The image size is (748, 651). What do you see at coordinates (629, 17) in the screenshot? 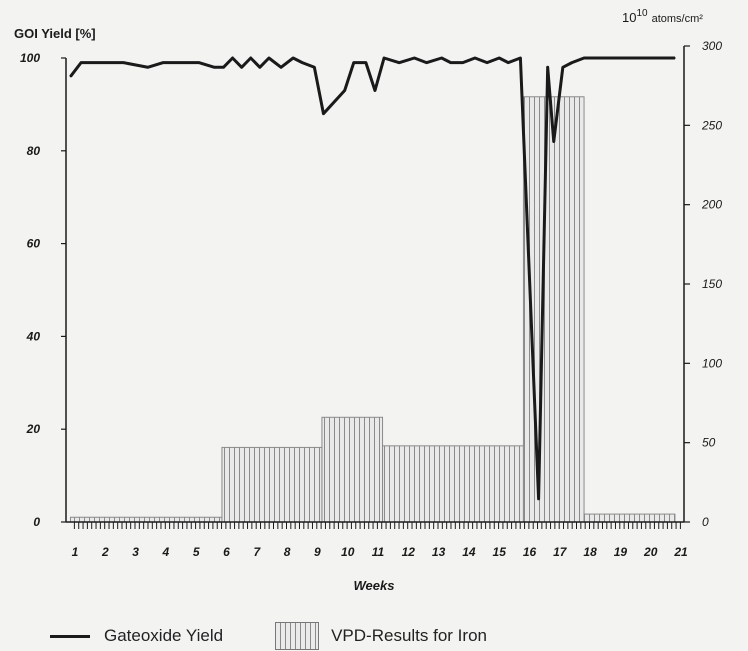
I see `y-right-axis-base: 10` at bounding box center [629, 17].